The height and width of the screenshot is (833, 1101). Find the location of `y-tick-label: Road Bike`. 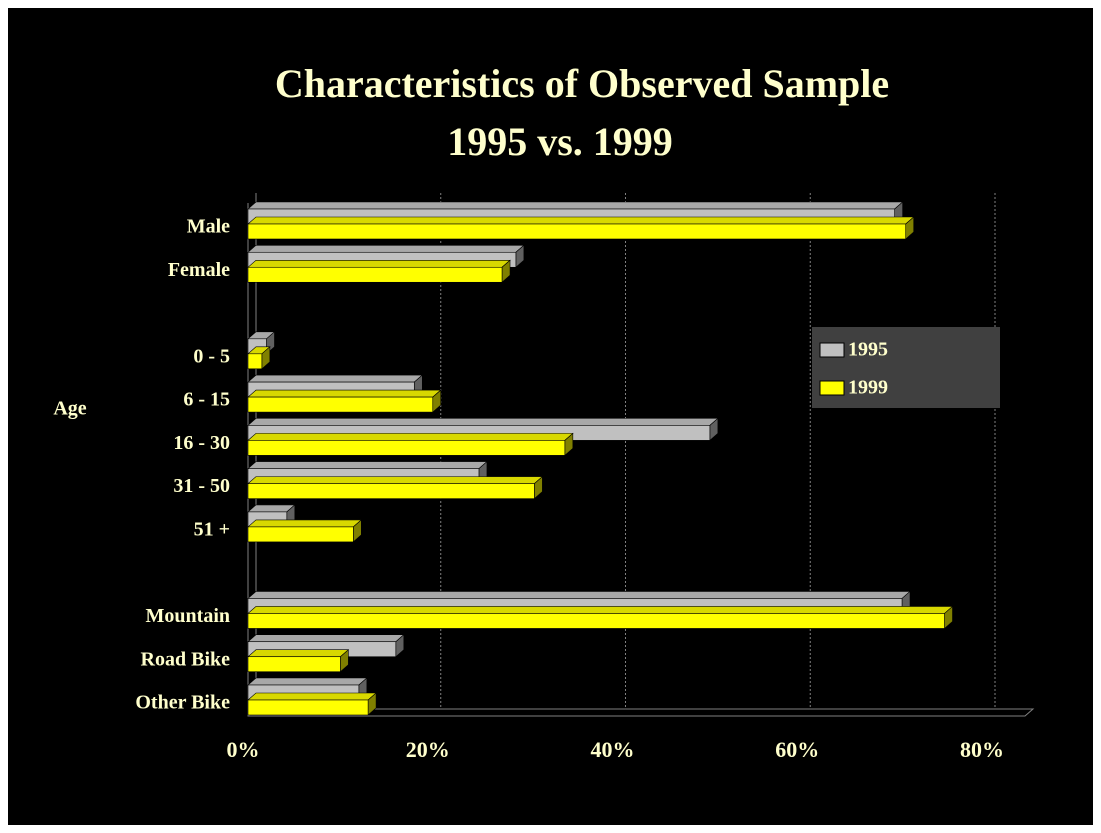

y-tick-label: Road Bike is located at coordinates (186, 659).